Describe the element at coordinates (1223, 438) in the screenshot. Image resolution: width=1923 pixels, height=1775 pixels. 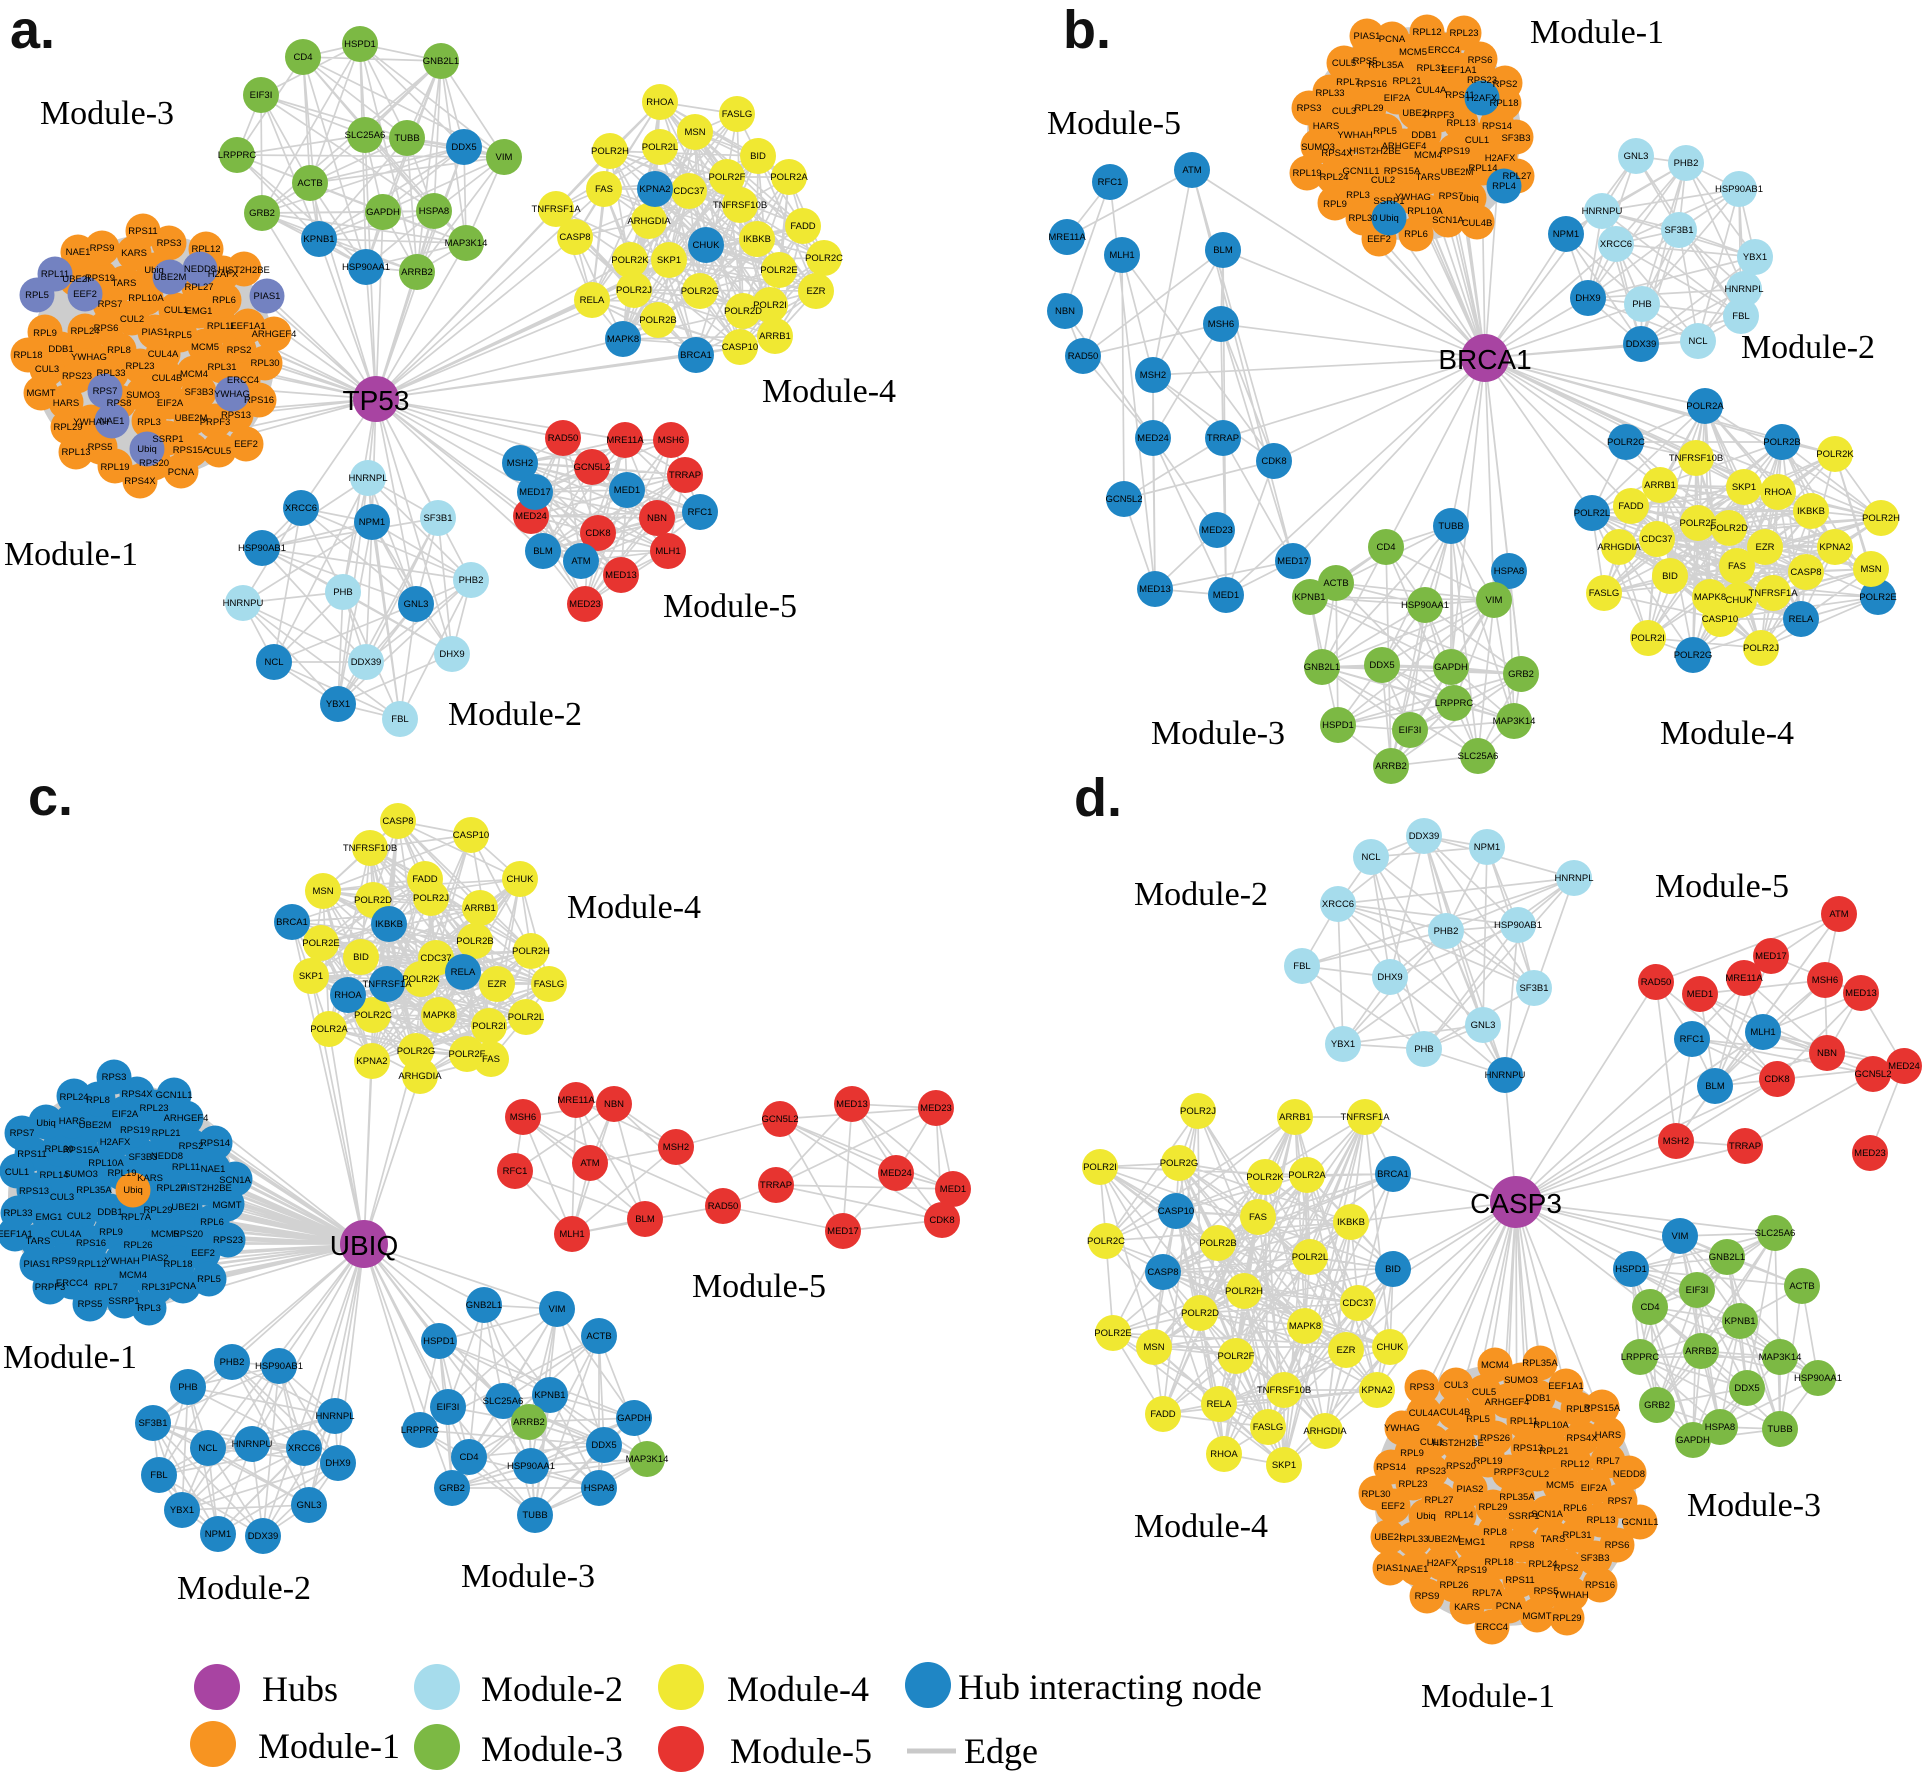
I see `svg-text: TRRAP` at that location.